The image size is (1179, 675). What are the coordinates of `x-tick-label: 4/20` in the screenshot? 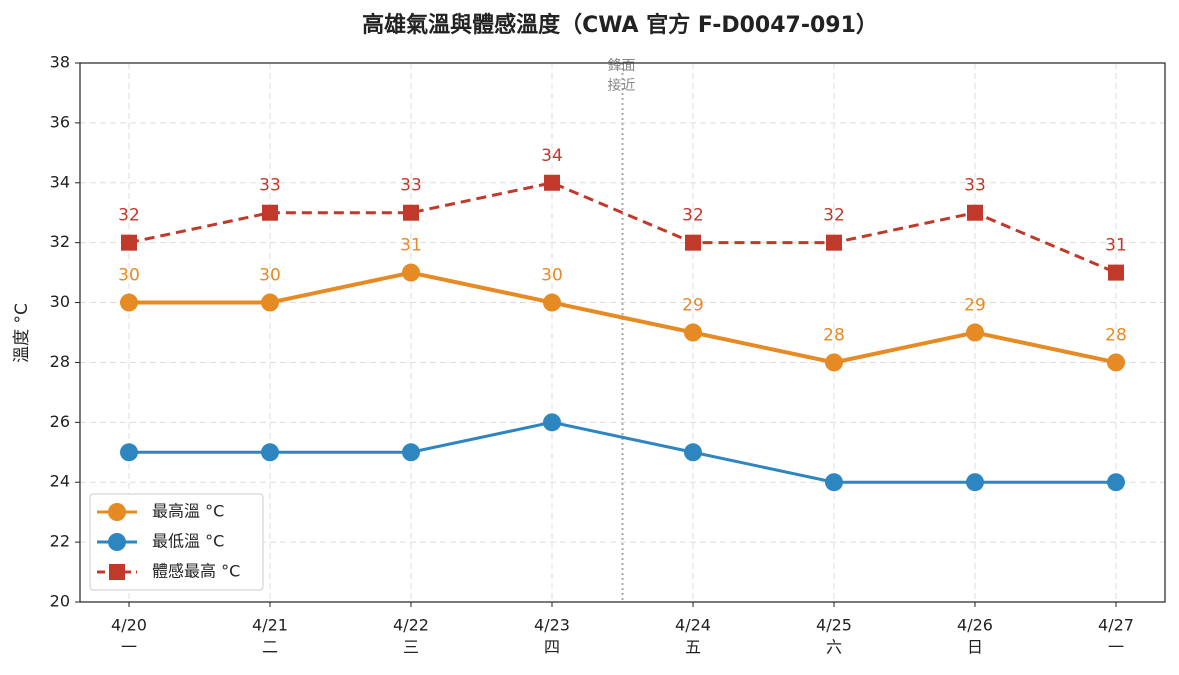 It's located at (129, 625).